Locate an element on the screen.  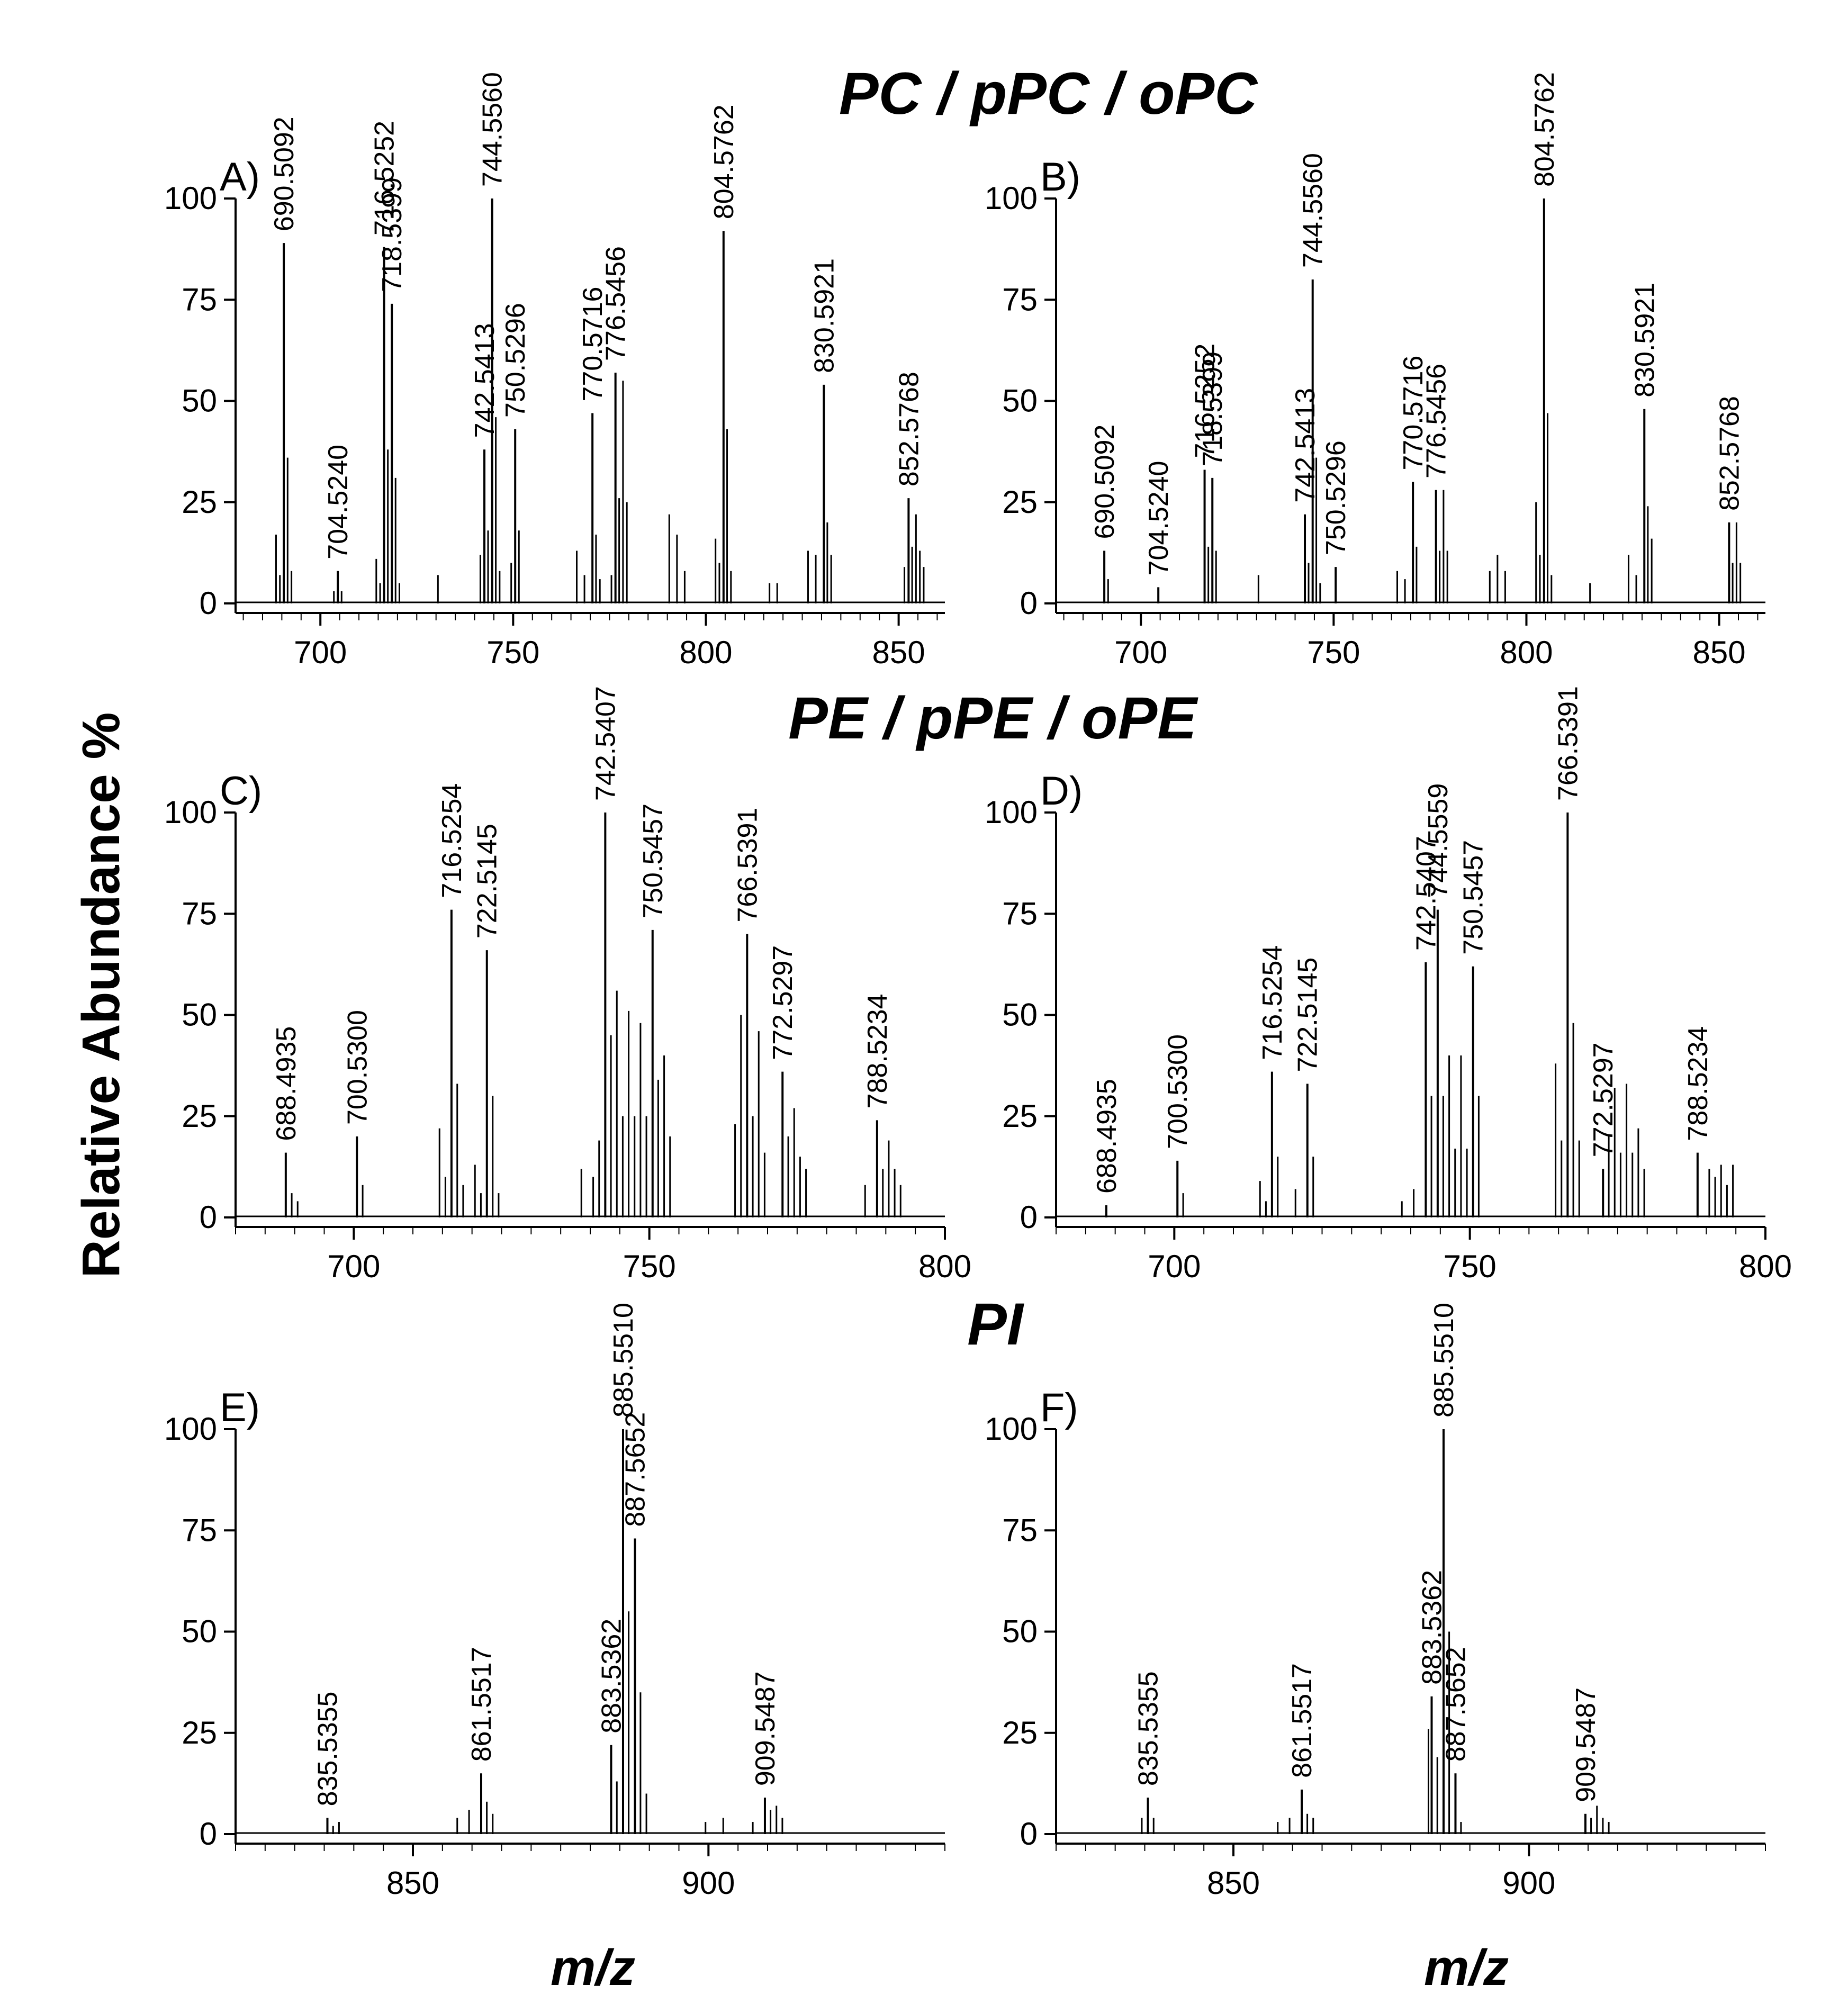
peak-label: 718.5399 is located at coordinates (1212, 409).